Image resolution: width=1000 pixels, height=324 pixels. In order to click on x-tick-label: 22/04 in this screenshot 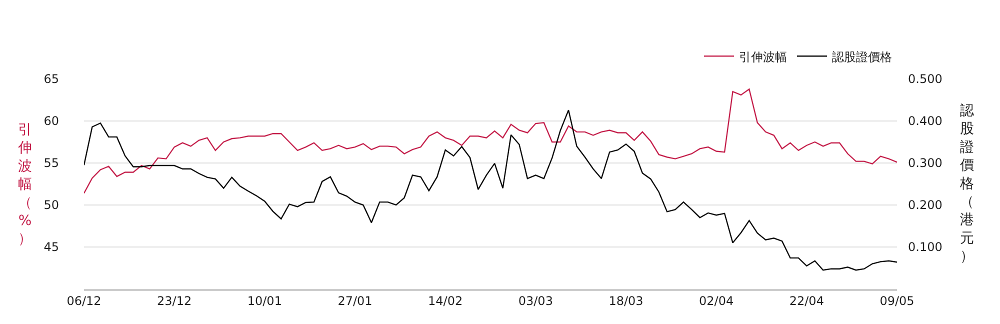, I will do `click(806, 301)`.